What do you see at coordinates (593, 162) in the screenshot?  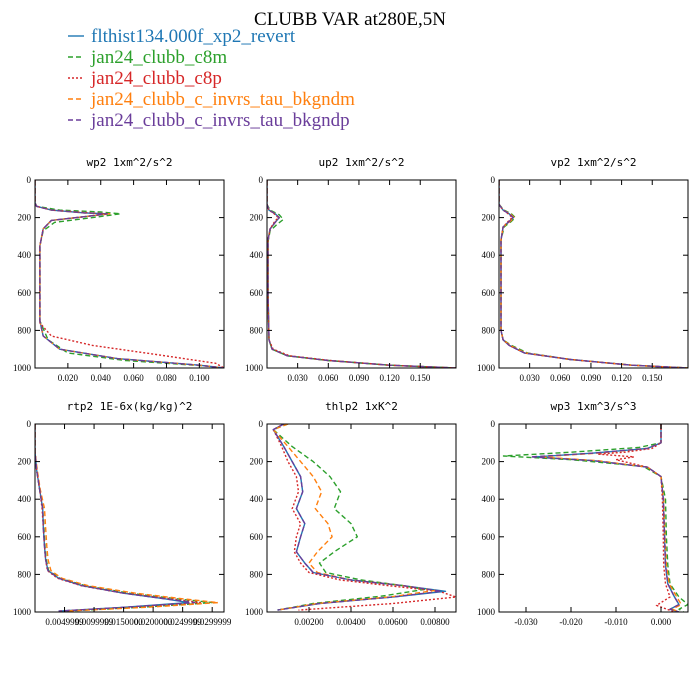 I see `panel-title: vp2 1xm^2/s^2` at bounding box center [593, 162].